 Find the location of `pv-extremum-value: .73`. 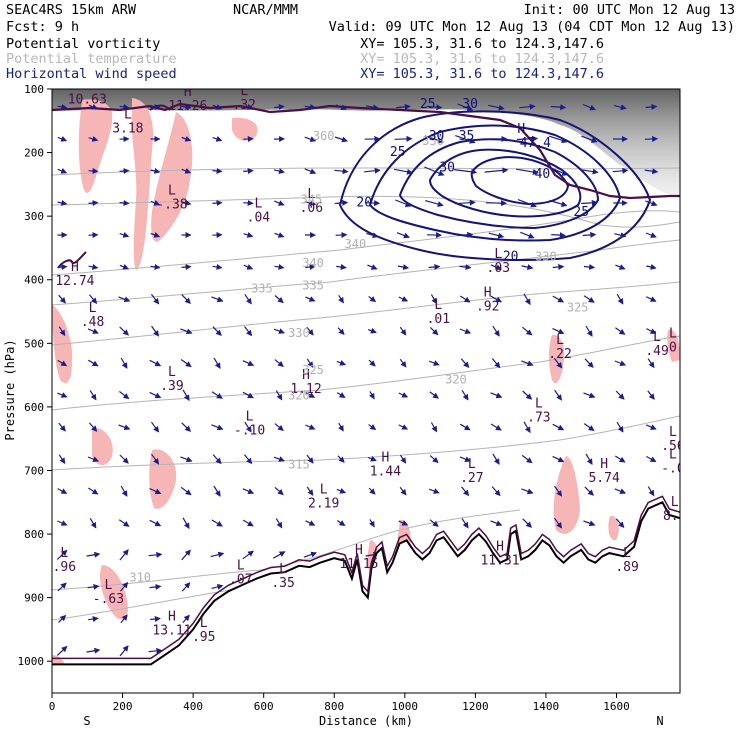

pv-extremum-value: .73 is located at coordinates (538, 418).